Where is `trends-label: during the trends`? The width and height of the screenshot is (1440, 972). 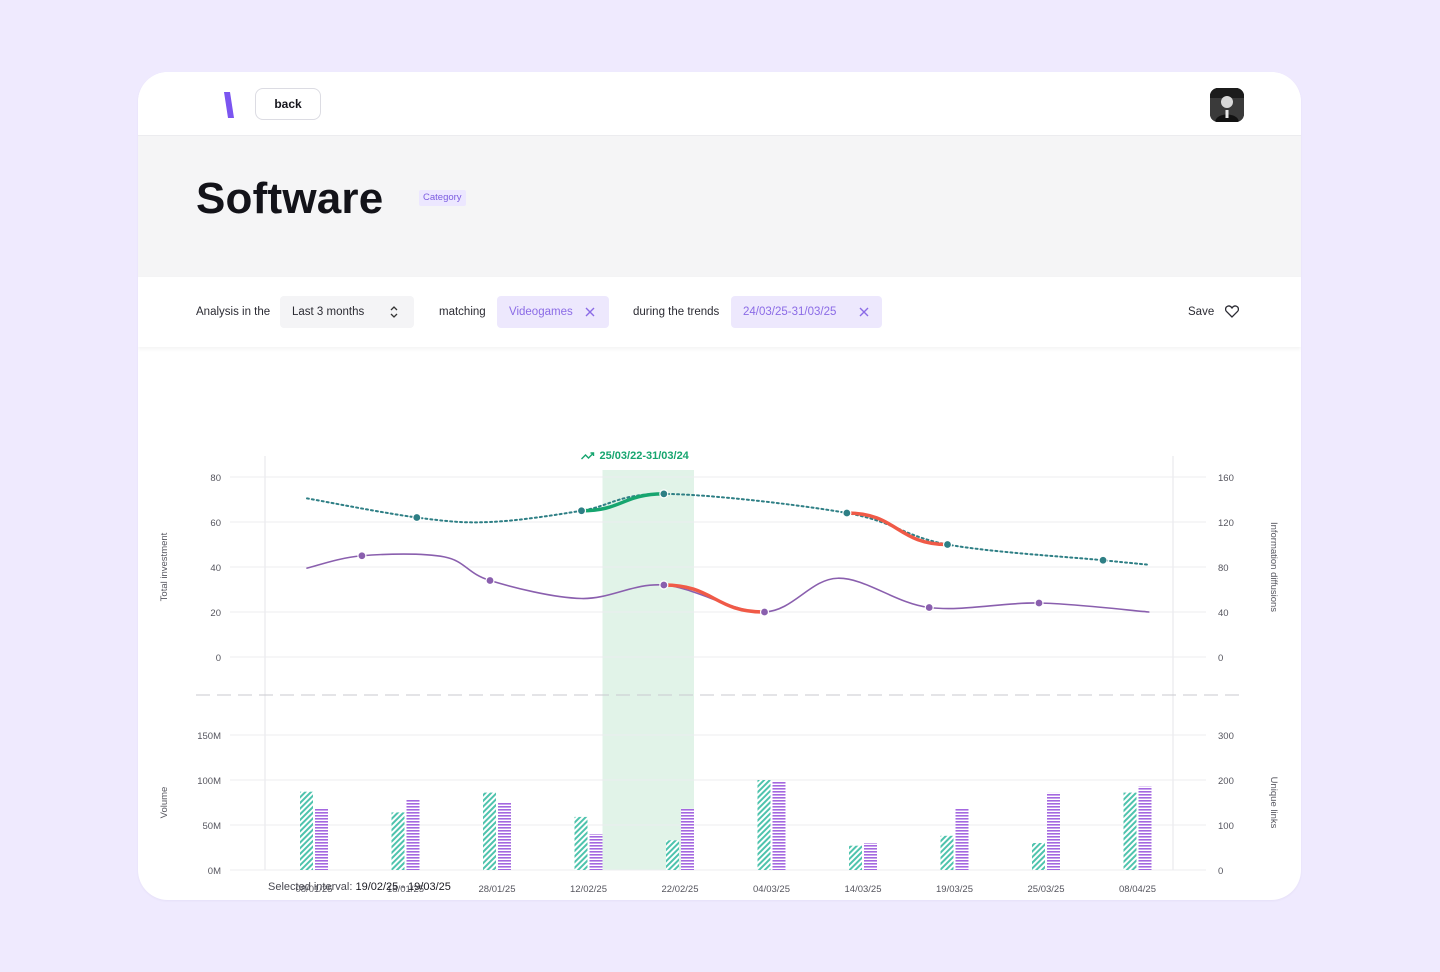
trends-label: during the trends is located at coordinates (676, 312).